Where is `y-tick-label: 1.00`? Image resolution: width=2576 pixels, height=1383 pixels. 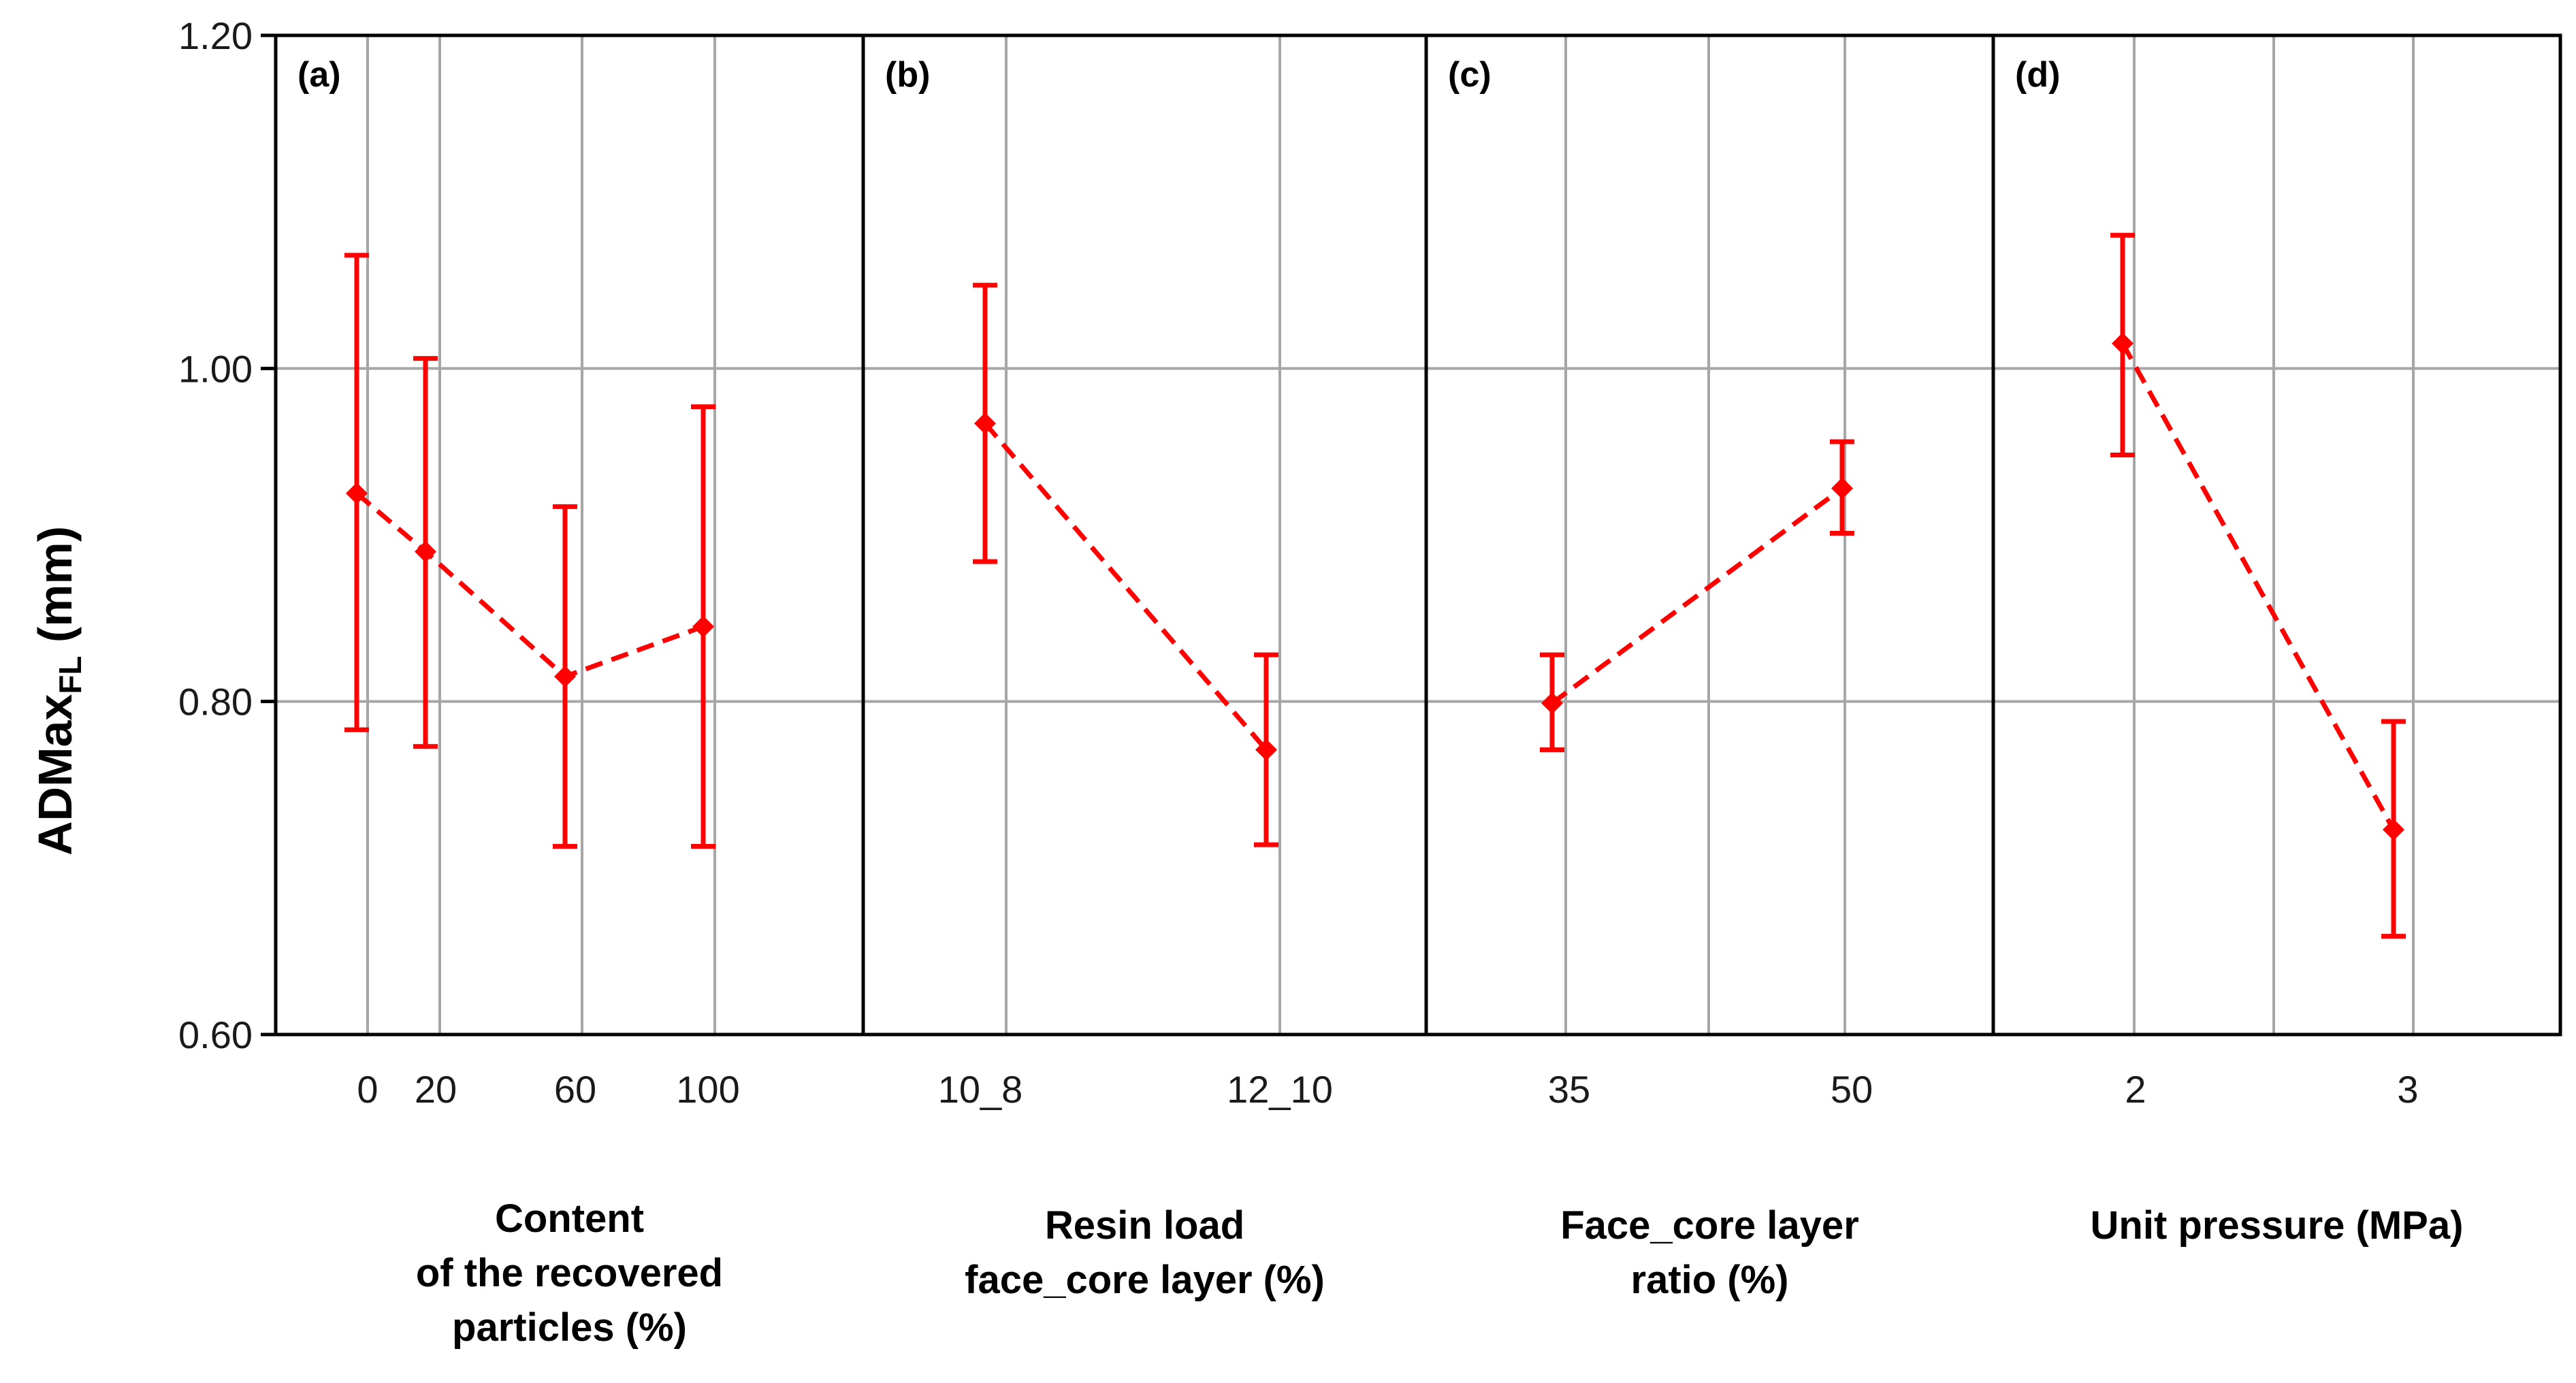
y-tick-label: 1.00 is located at coordinates (216, 368).